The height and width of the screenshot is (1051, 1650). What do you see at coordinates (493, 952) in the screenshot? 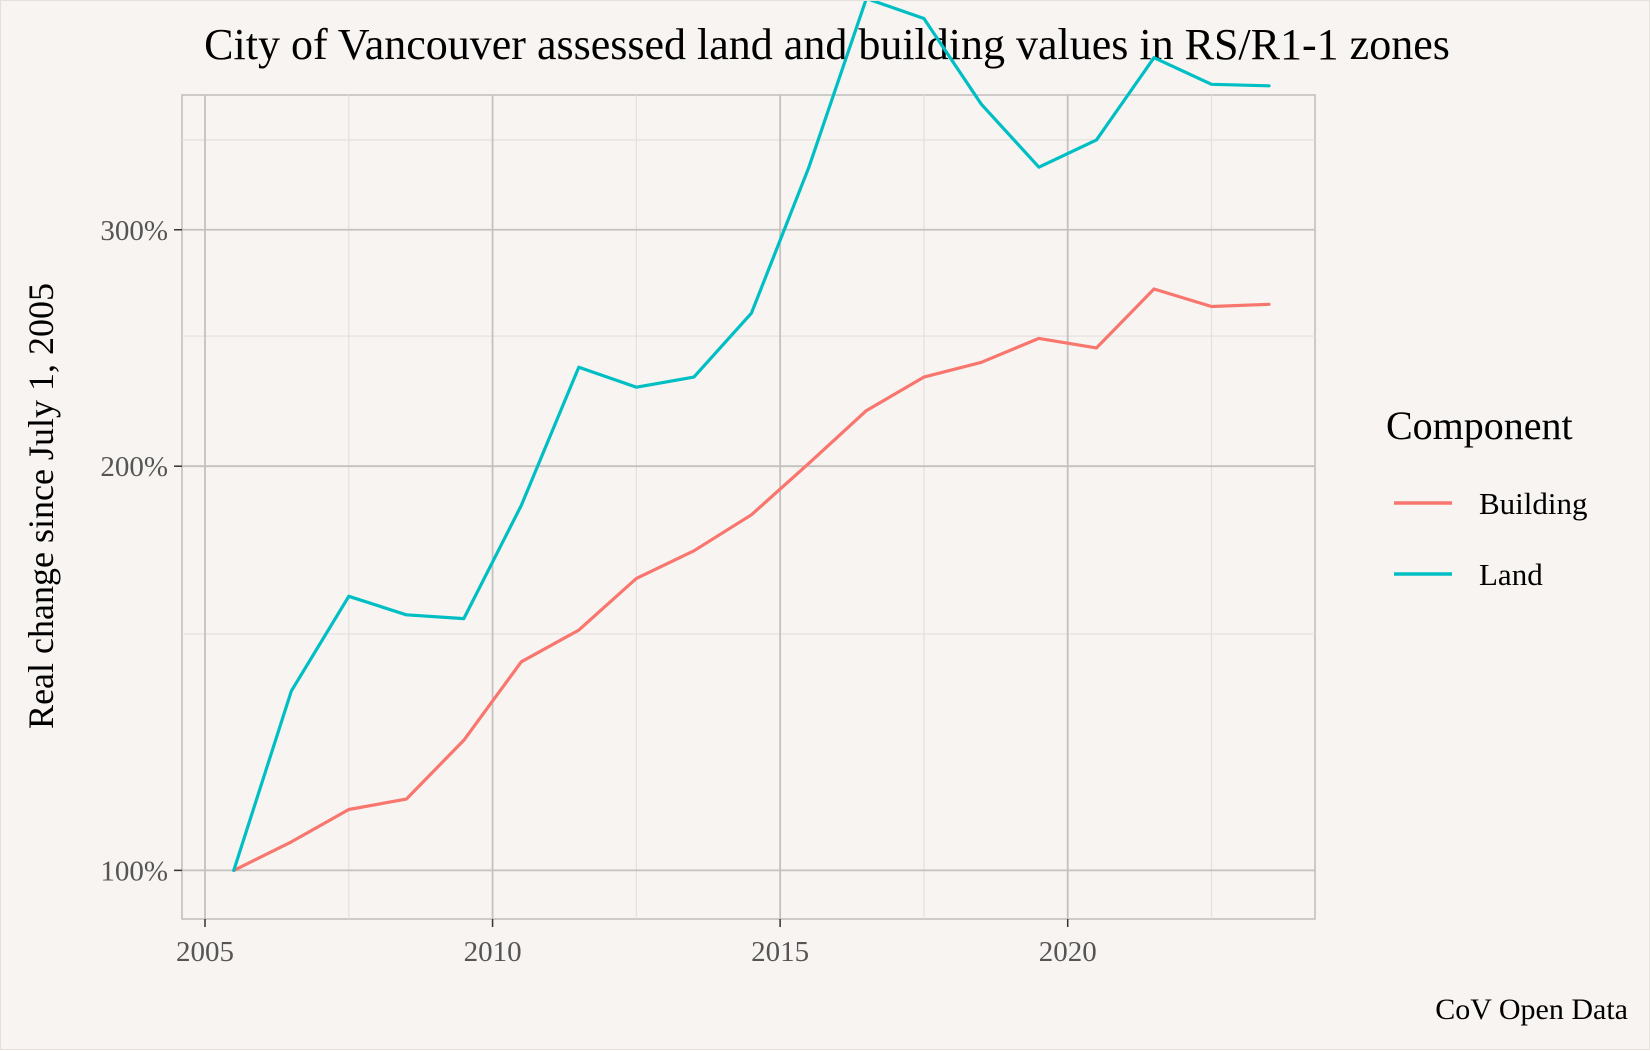
I see `x-tick-label-1: 2010` at bounding box center [493, 952].